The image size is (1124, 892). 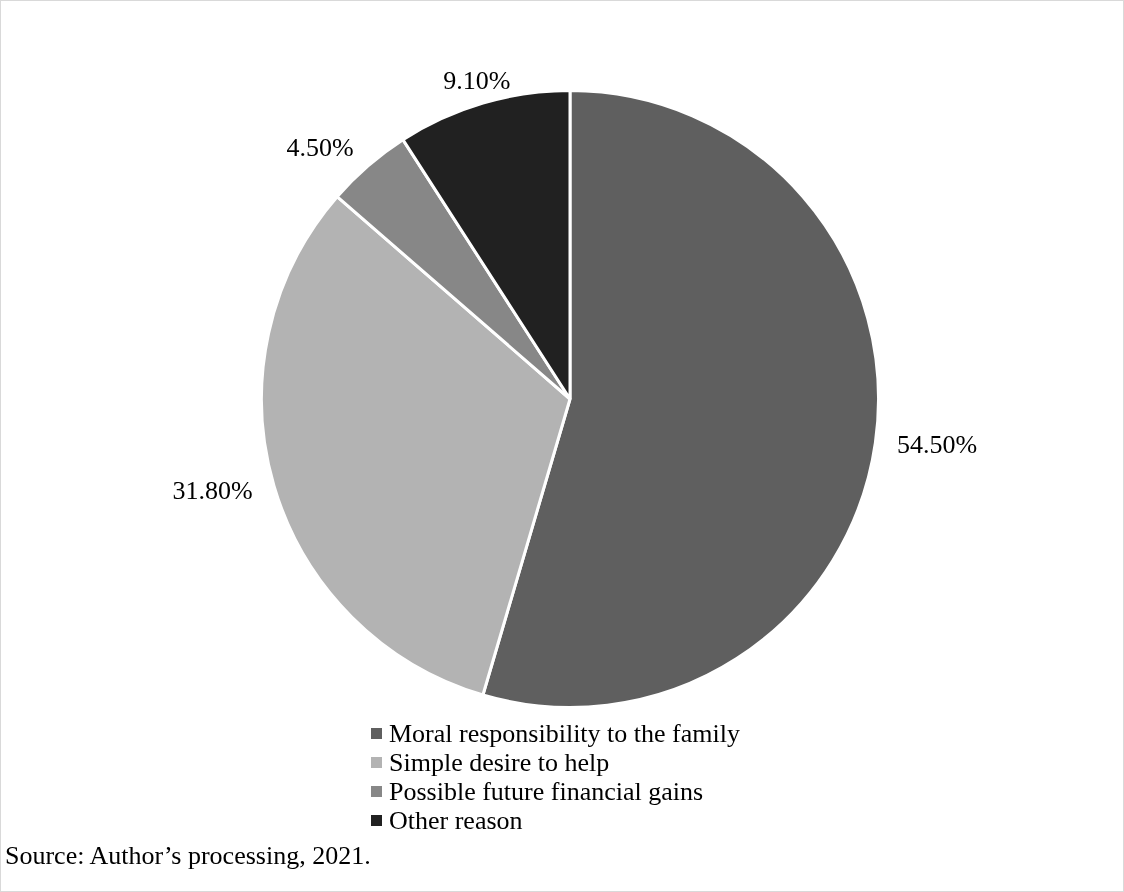 I want to click on data-label: 31.80%, so click(x=212, y=490).